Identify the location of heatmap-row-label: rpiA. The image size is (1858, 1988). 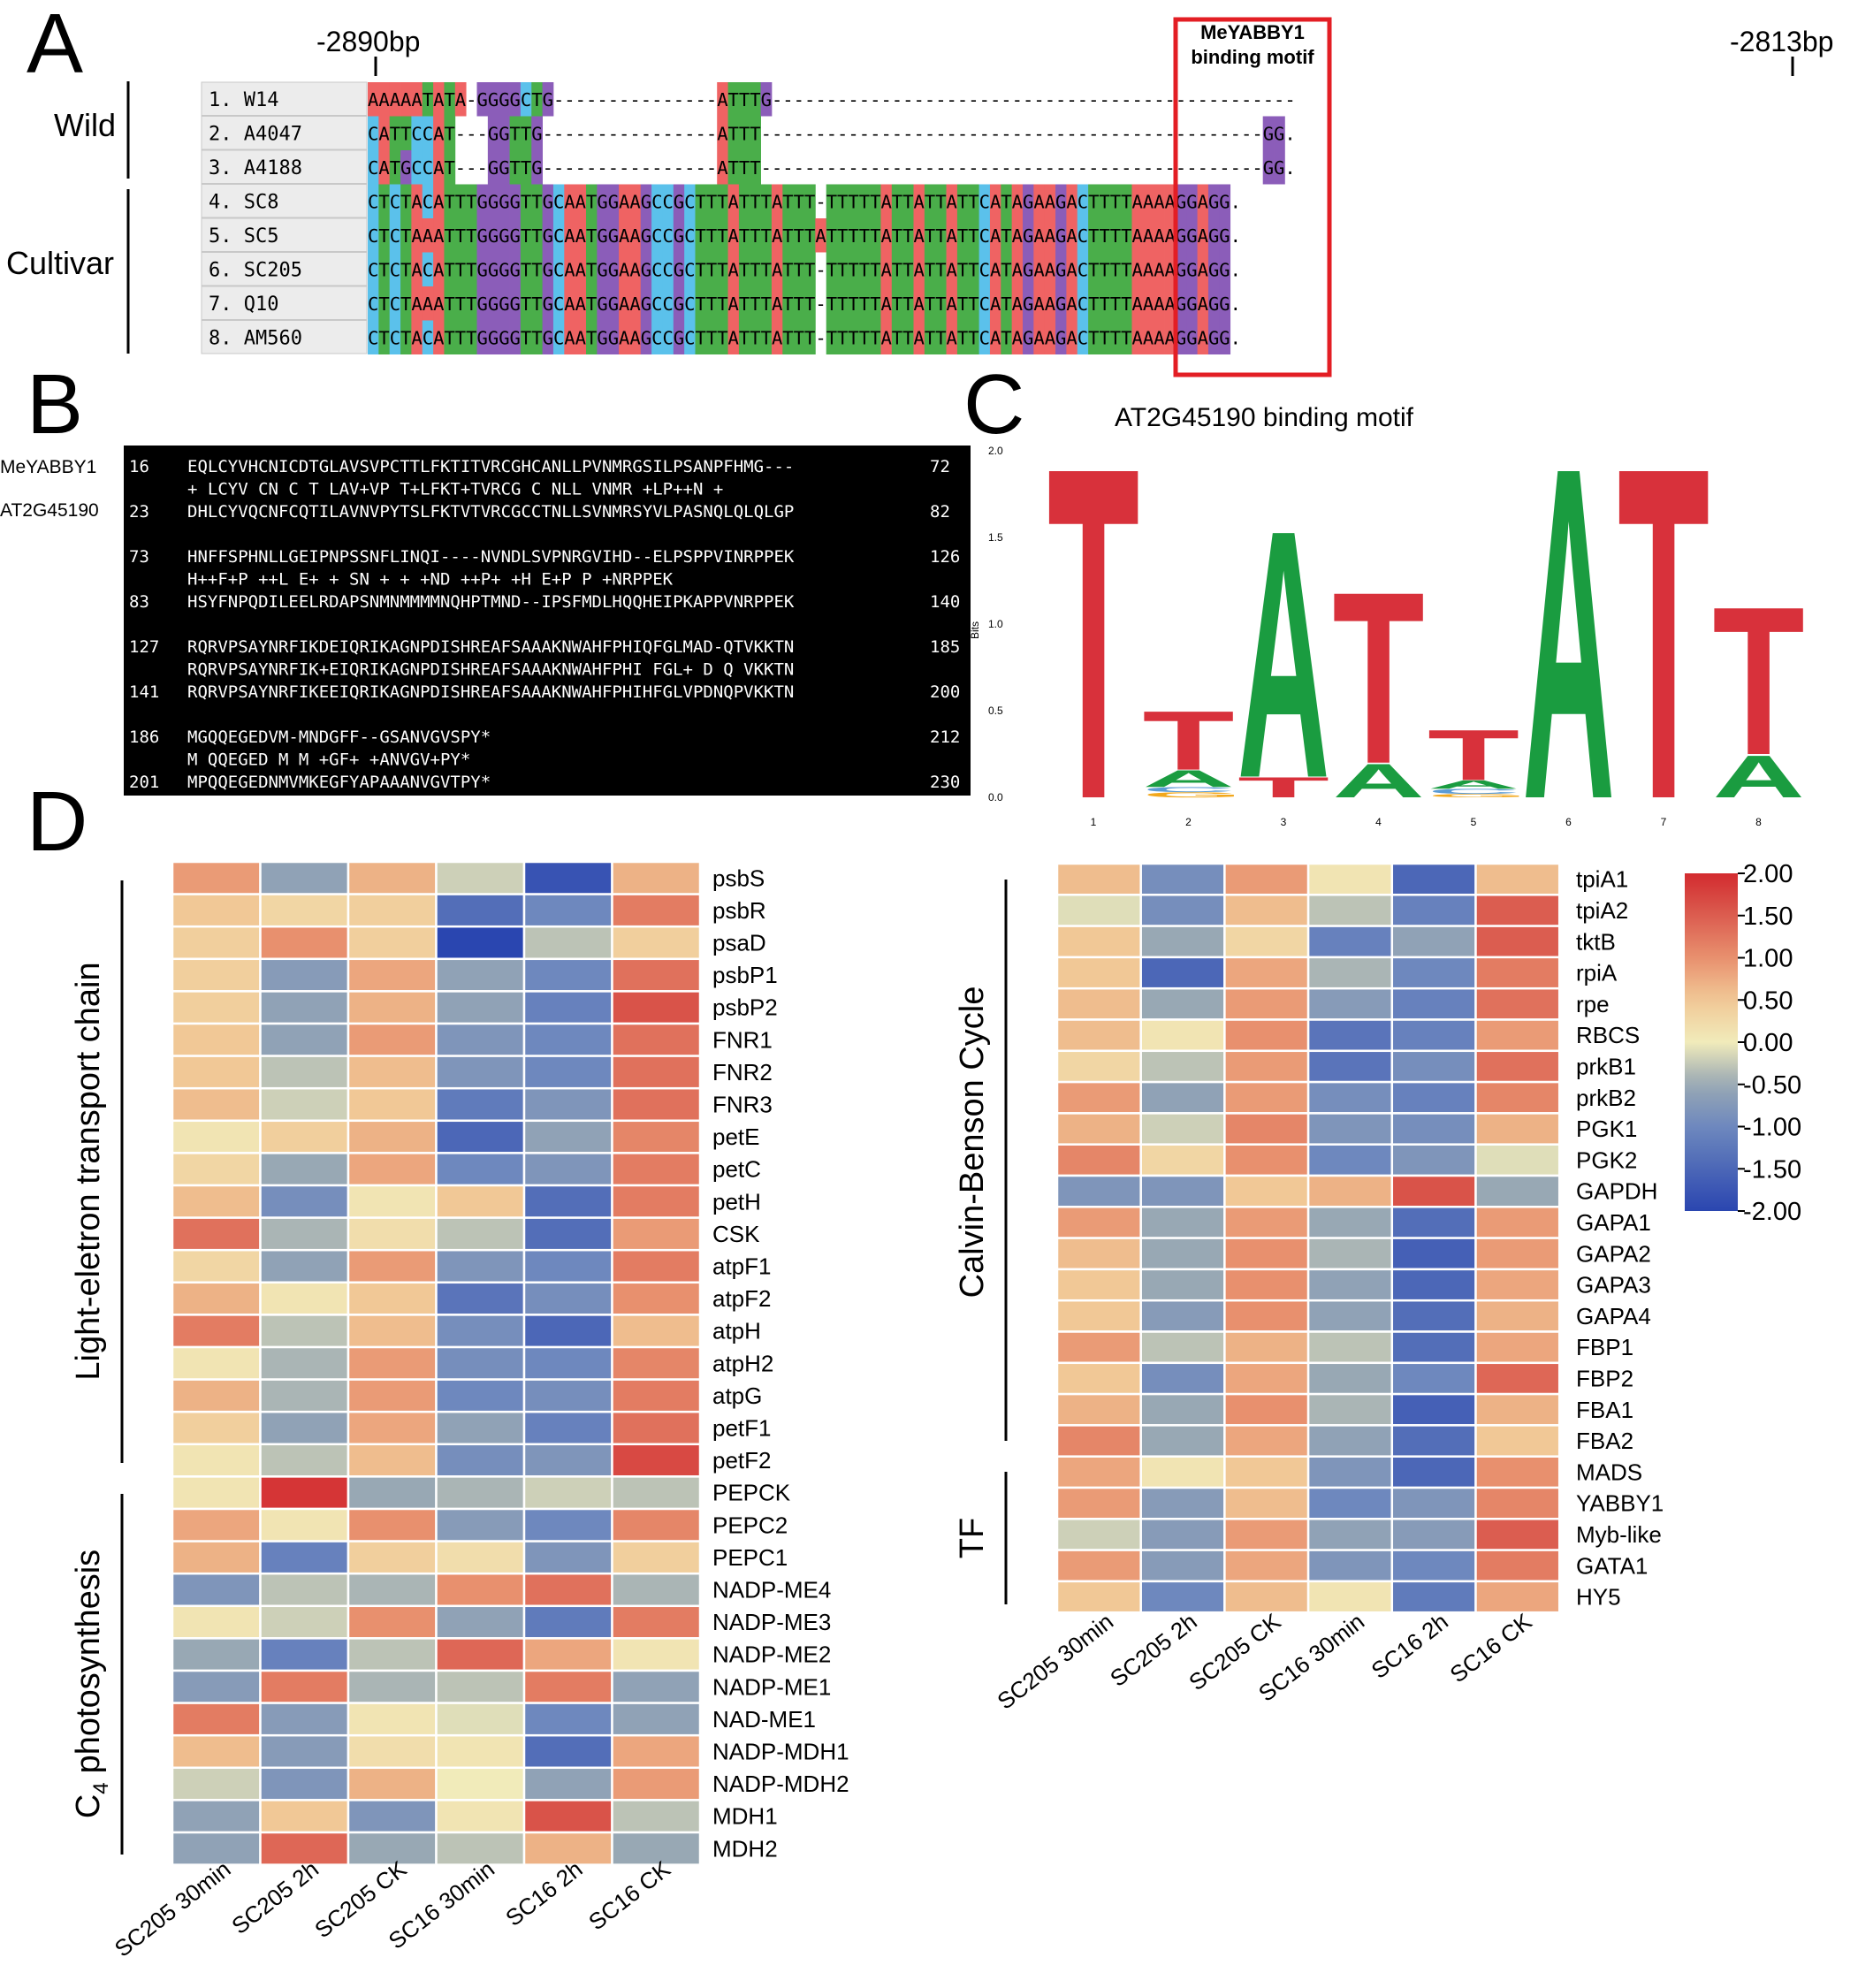
(1597, 973).